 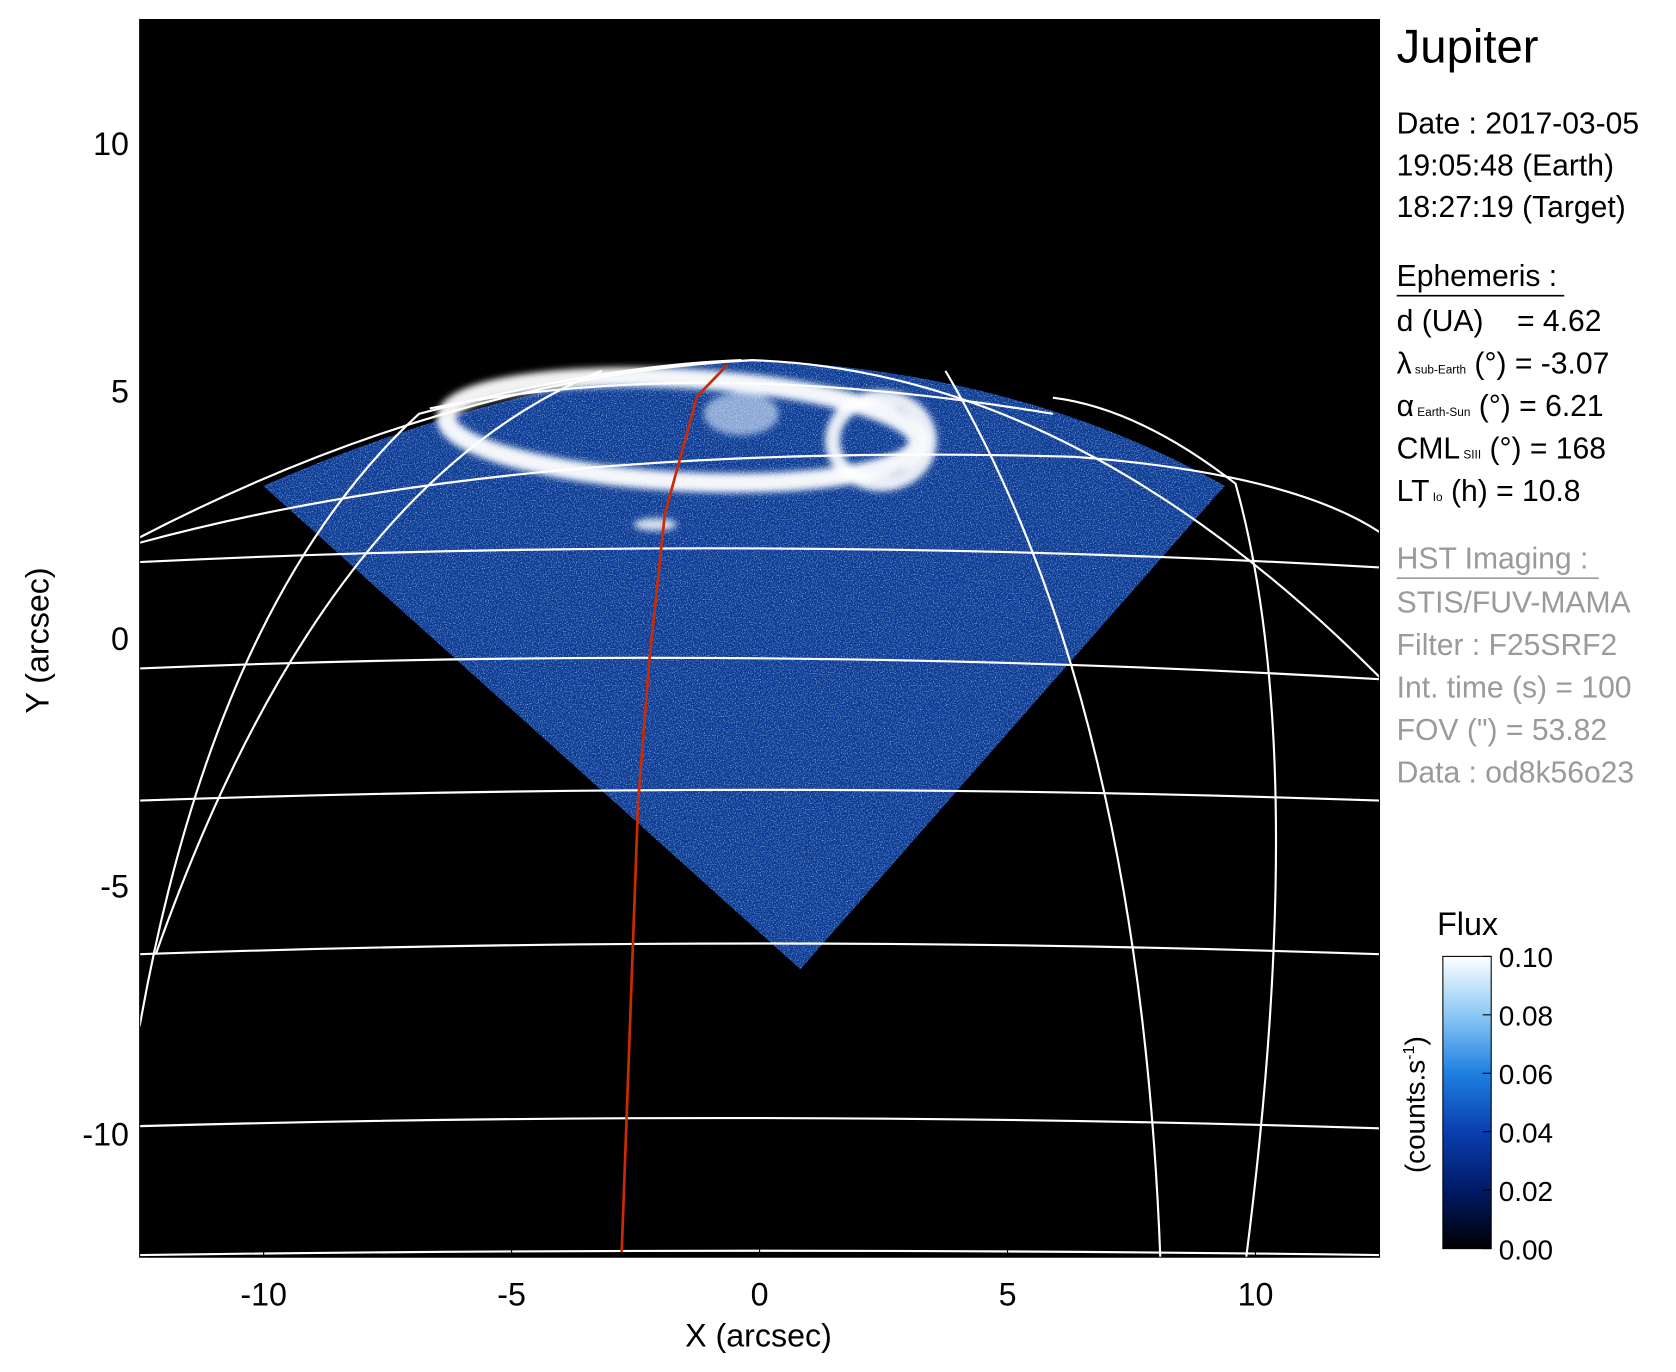 I want to click on ephemeris-symbol: λ, so click(x=1404, y=364).